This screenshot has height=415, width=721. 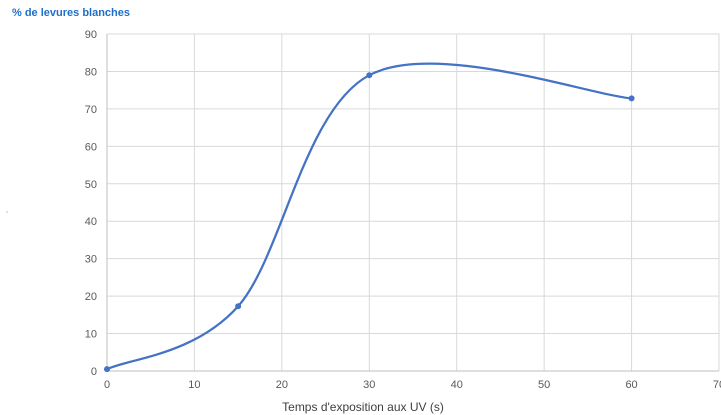 What do you see at coordinates (369, 385) in the screenshot?
I see `x-tick-label: 30` at bounding box center [369, 385].